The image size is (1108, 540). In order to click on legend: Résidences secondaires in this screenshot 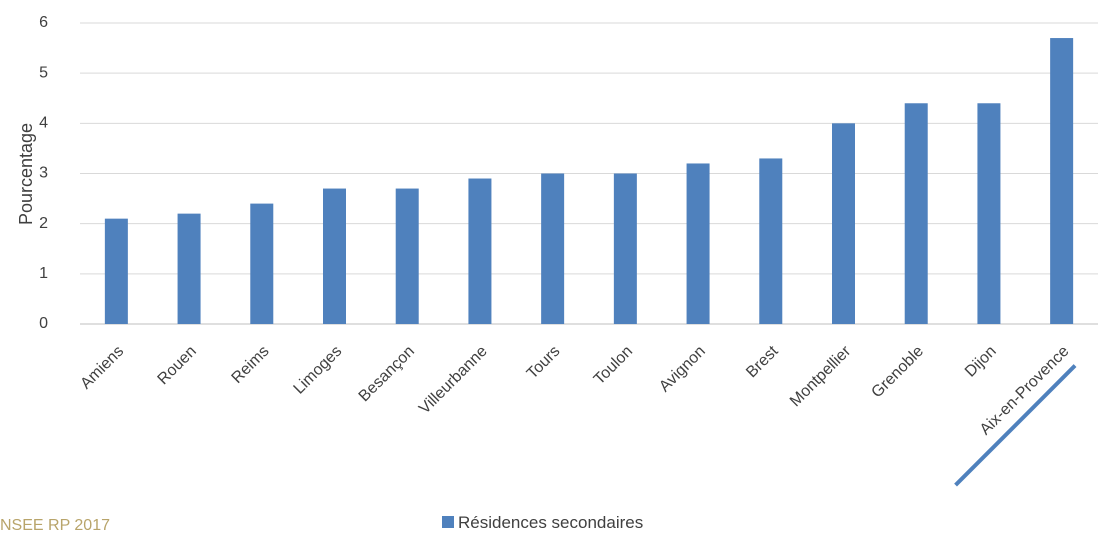, I will do `click(542, 522)`.